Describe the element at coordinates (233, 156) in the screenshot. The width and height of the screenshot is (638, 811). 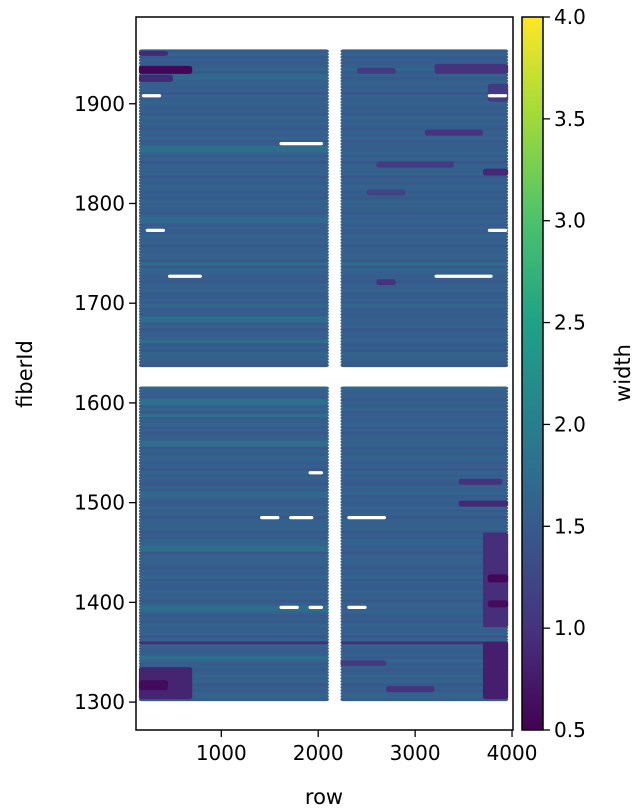
I see `heatmap-row-b1-f1848-s0` at that location.